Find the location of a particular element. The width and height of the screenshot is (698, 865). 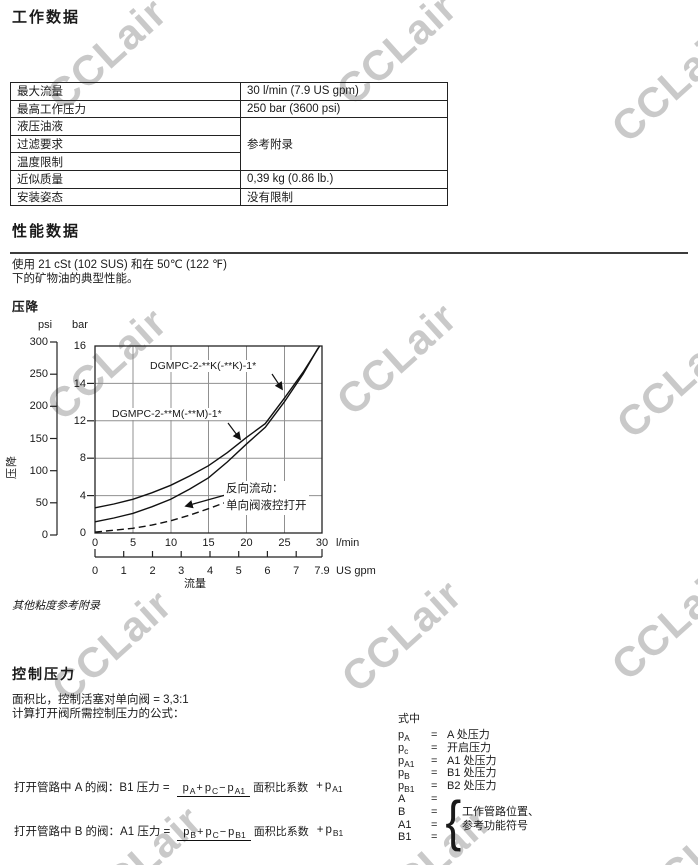

table-cell-value-merged: 参考附录 is located at coordinates (344, 144).